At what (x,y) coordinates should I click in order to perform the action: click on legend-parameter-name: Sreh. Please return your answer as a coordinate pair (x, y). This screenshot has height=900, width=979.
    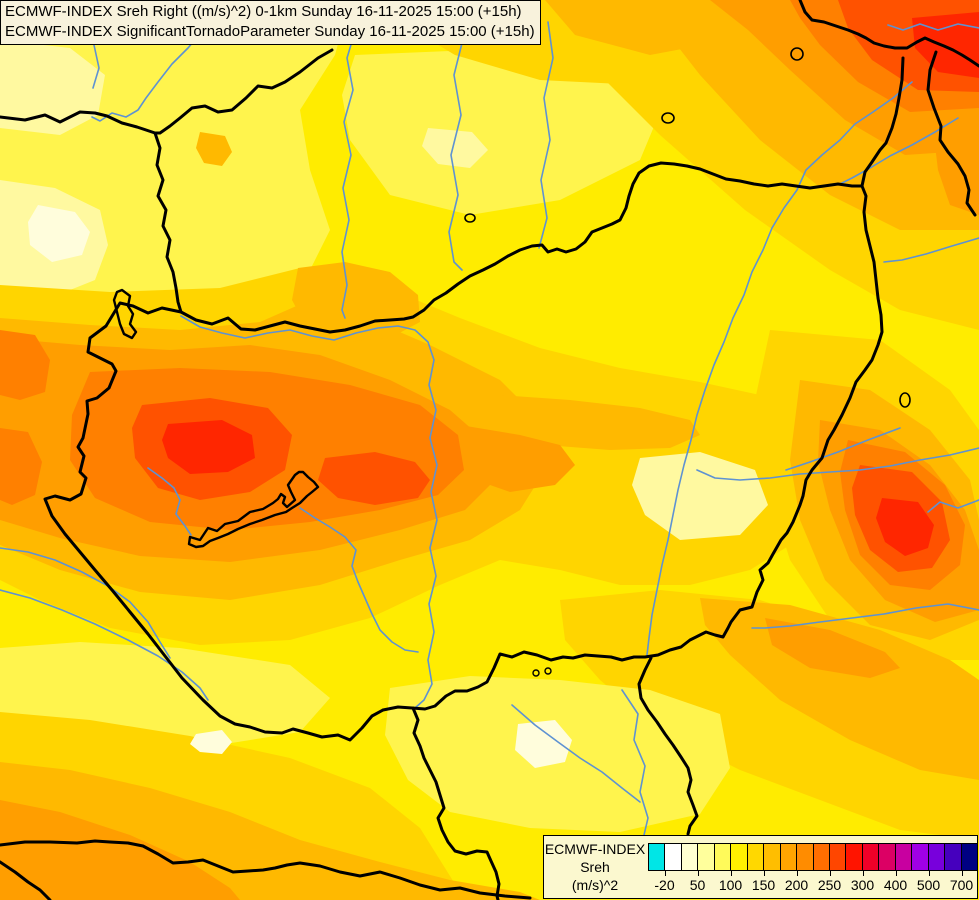
    Looking at the image, I should click on (595, 867).